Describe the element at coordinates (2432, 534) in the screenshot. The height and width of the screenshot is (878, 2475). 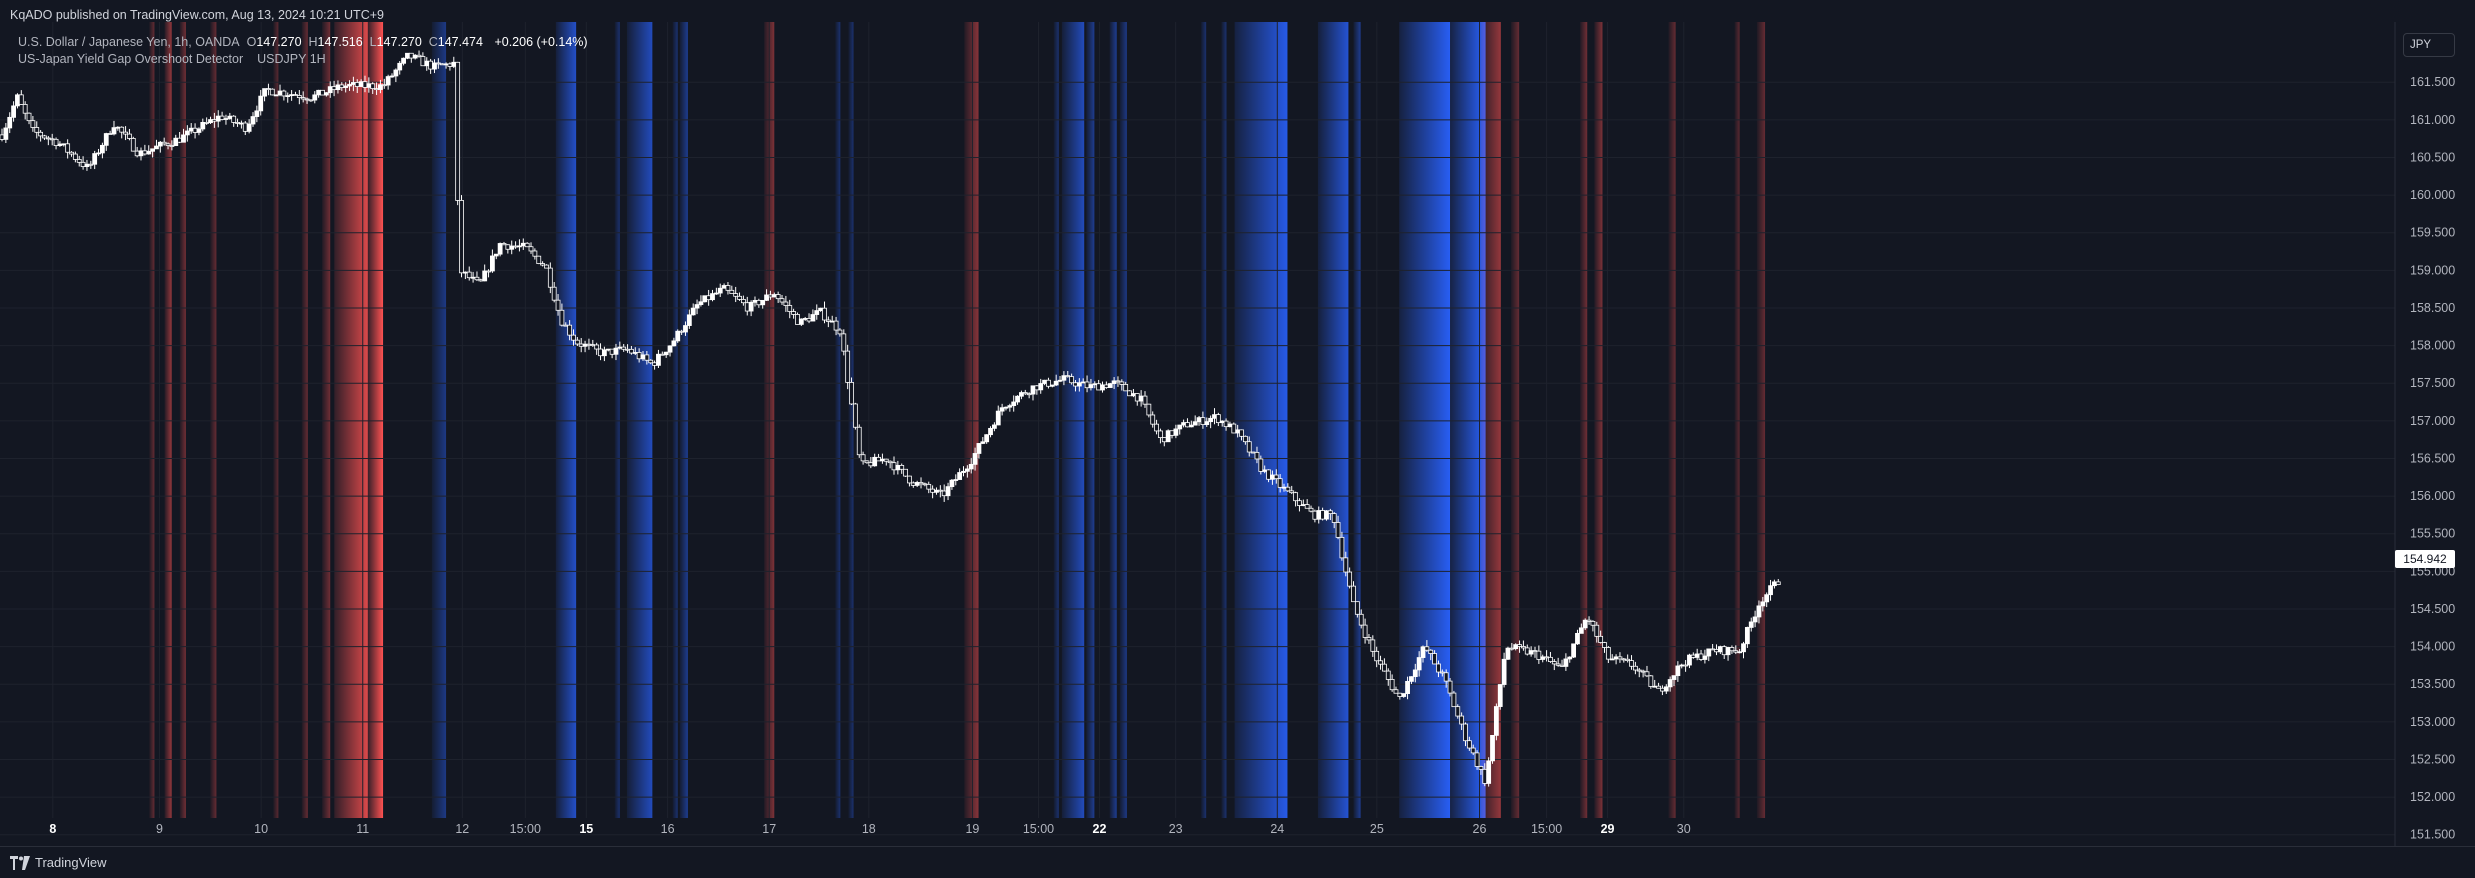
I see `price-tick-label: 155.500` at that location.